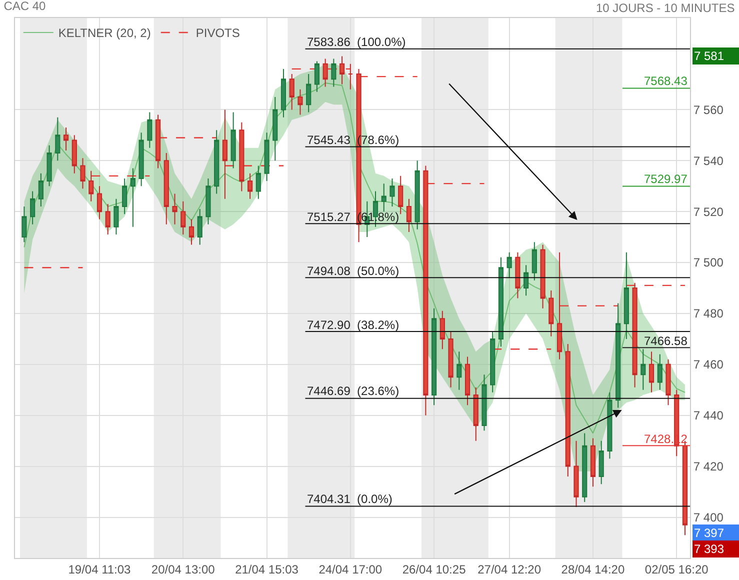  What do you see at coordinates (434, 569) in the screenshot?
I see `x-tick-label: 26/04 10:25` at bounding box center [434, 569].